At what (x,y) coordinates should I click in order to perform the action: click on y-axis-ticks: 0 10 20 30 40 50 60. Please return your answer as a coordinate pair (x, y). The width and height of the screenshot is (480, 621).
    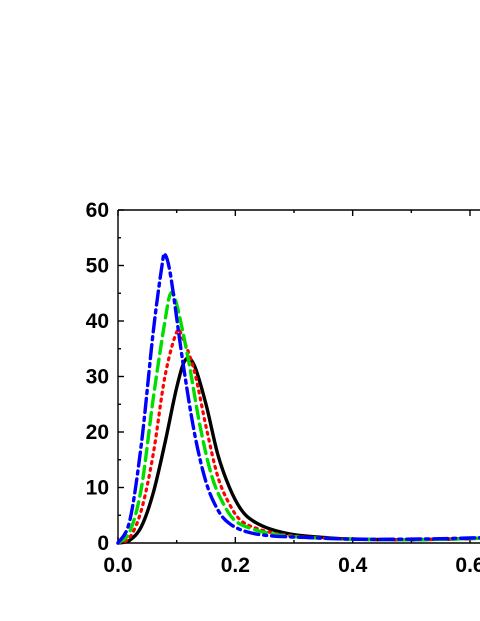
    Looking at the image, I should click on (105, 377).